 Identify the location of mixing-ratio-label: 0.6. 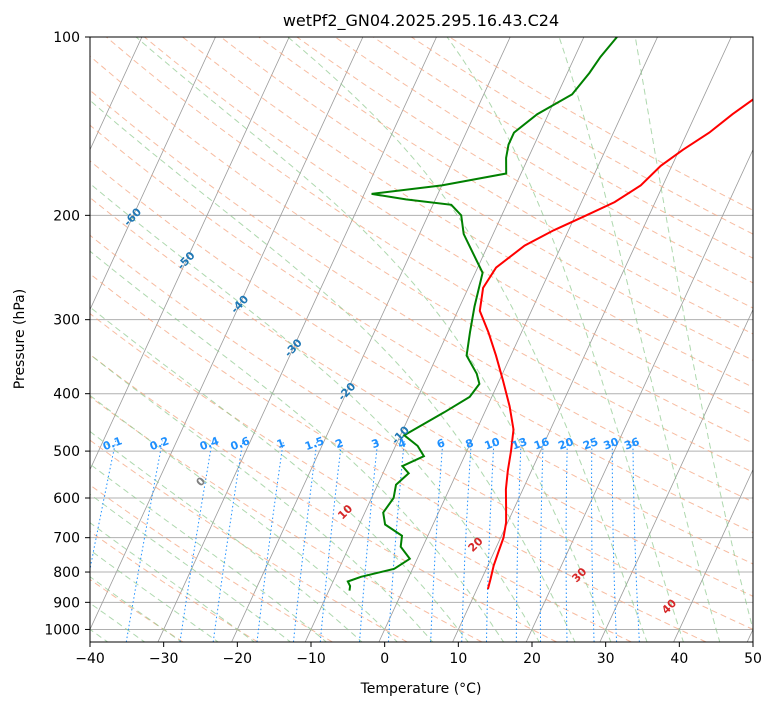
(240, 443).